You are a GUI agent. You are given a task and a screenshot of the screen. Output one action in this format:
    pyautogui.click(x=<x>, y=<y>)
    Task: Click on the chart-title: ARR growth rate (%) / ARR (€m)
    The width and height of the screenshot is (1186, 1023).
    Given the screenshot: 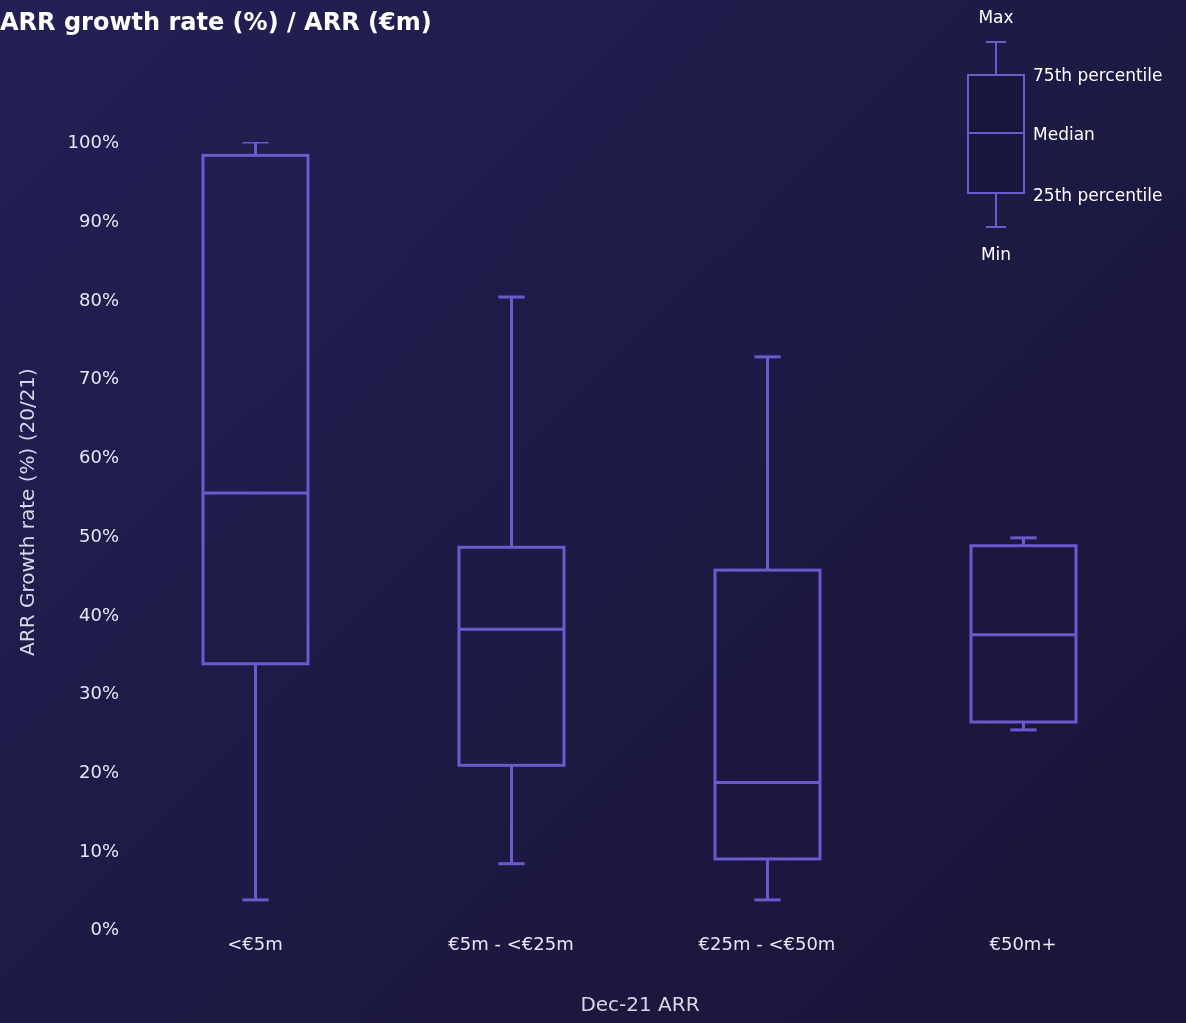 What is the action you would take?
    pyautogui.click(x=216, y=22)
    